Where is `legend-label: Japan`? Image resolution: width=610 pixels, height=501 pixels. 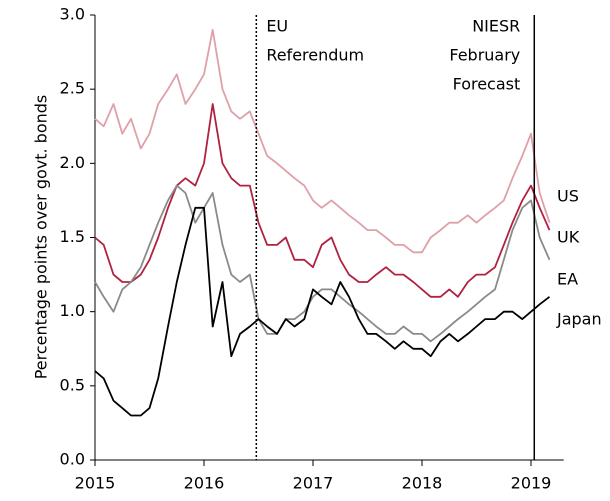 legend-label: Japan is located at coordinates (579, 319).